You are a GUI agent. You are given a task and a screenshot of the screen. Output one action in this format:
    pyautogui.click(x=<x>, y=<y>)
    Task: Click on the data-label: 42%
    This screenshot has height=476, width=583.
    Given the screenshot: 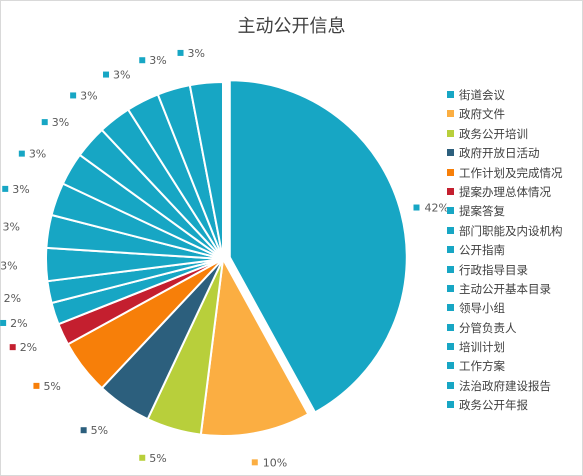 What is the action you would take?
    pyautogui.click(x=431, y=208)
    